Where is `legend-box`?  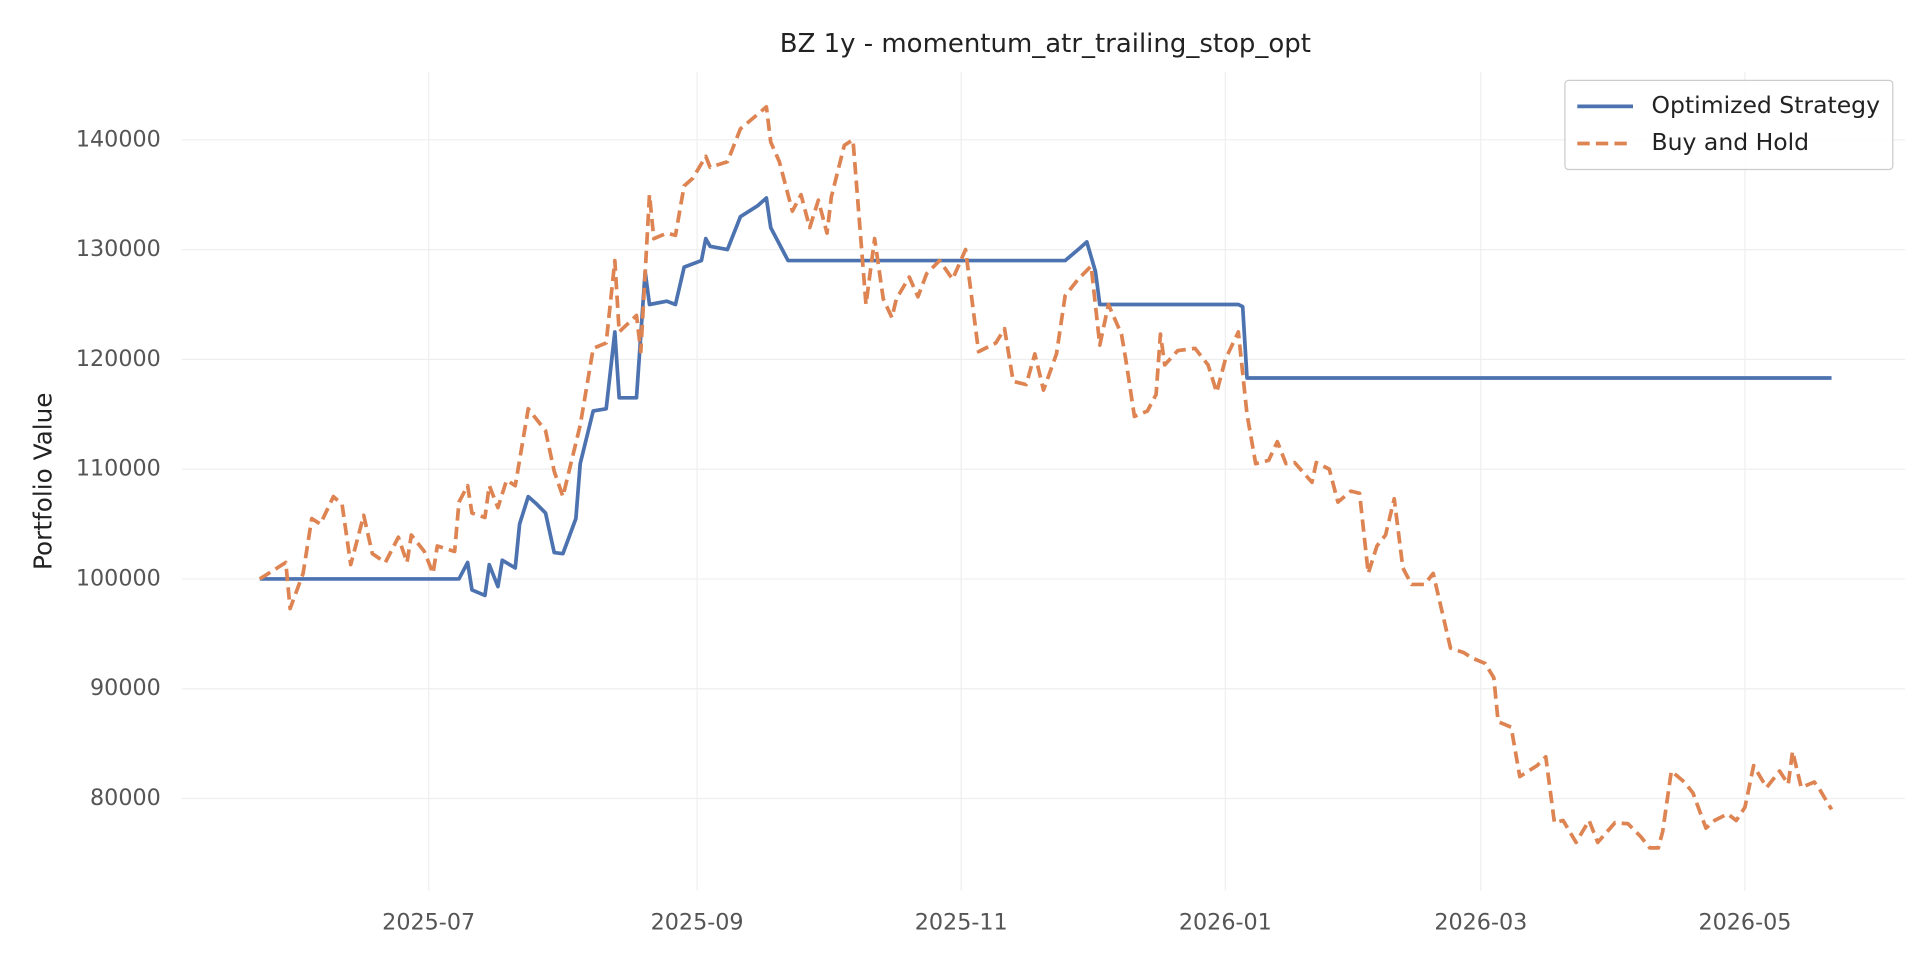 legend-box is located at coordinates (1729, 125).